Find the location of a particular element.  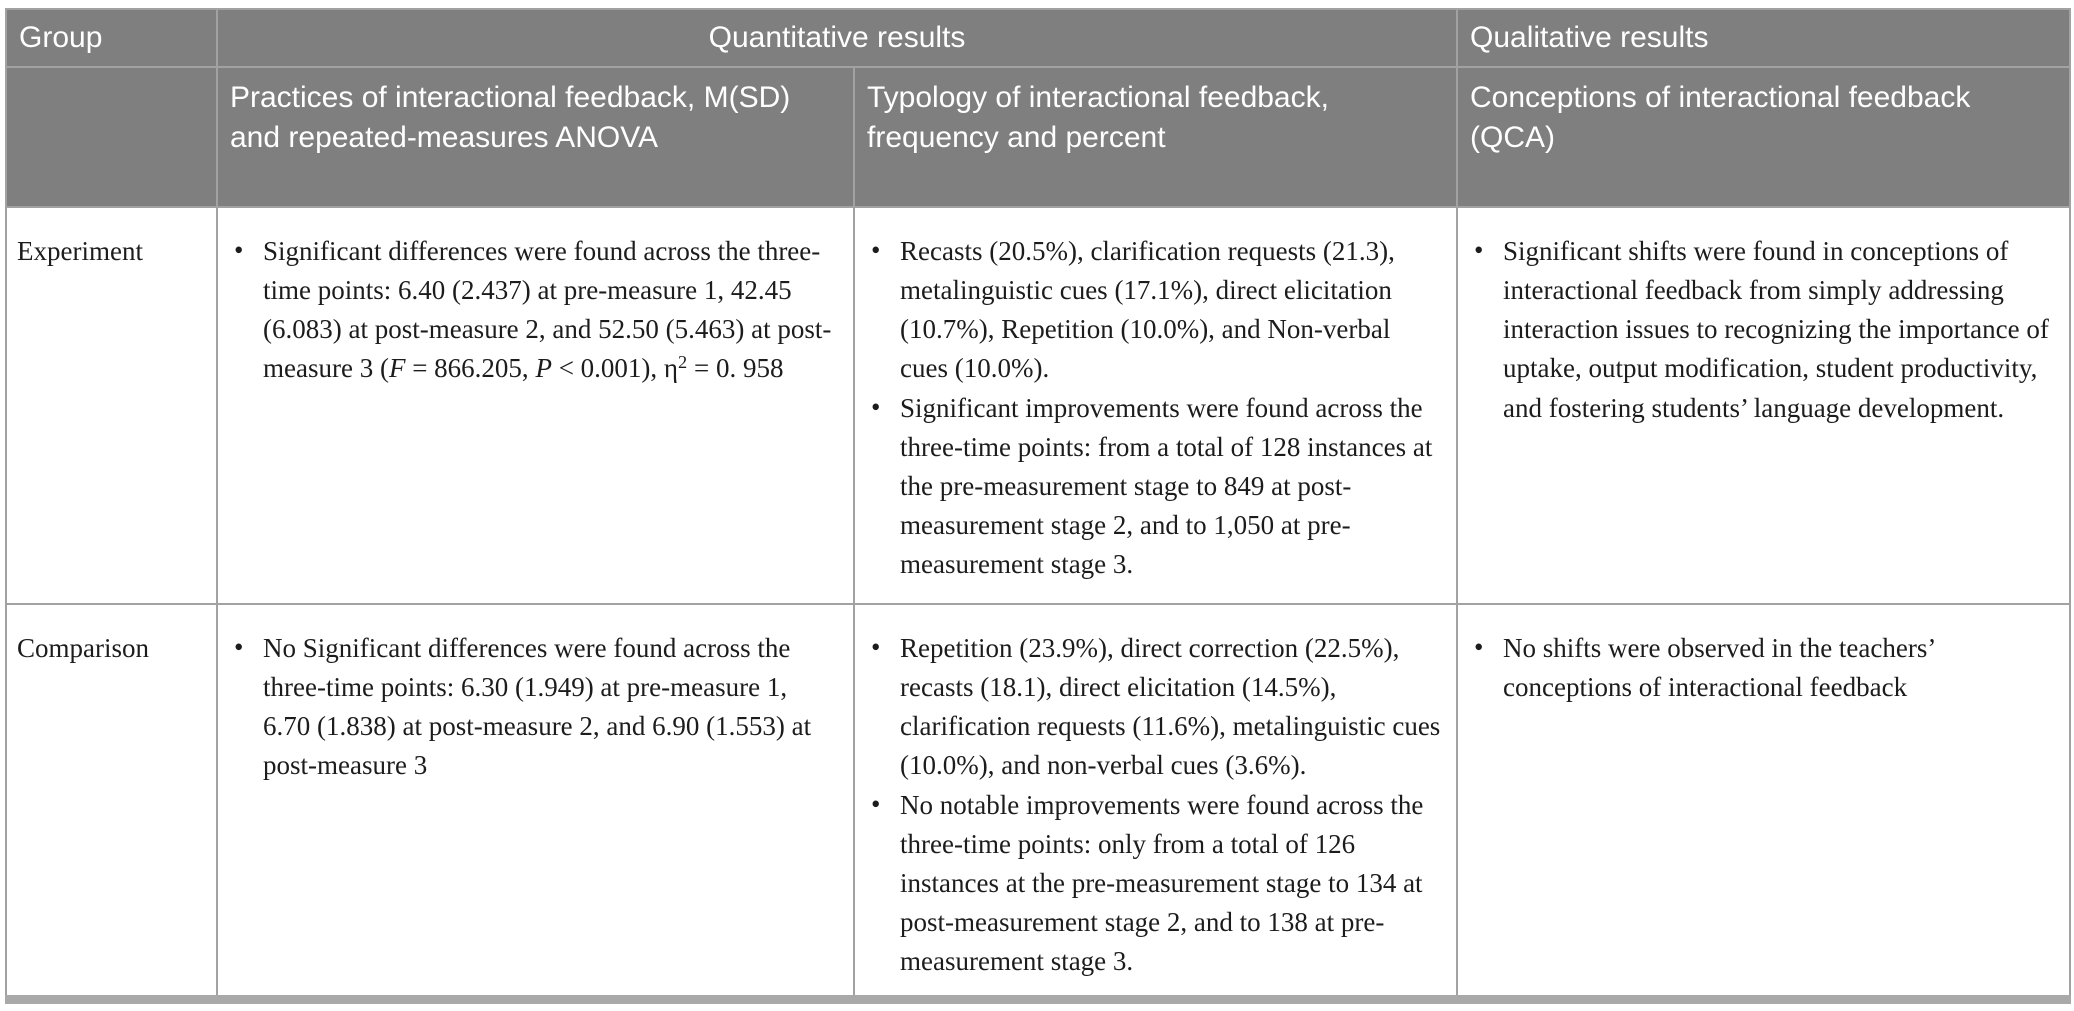

row-label-experiment: Experiment is located at coordinates (111, 405).